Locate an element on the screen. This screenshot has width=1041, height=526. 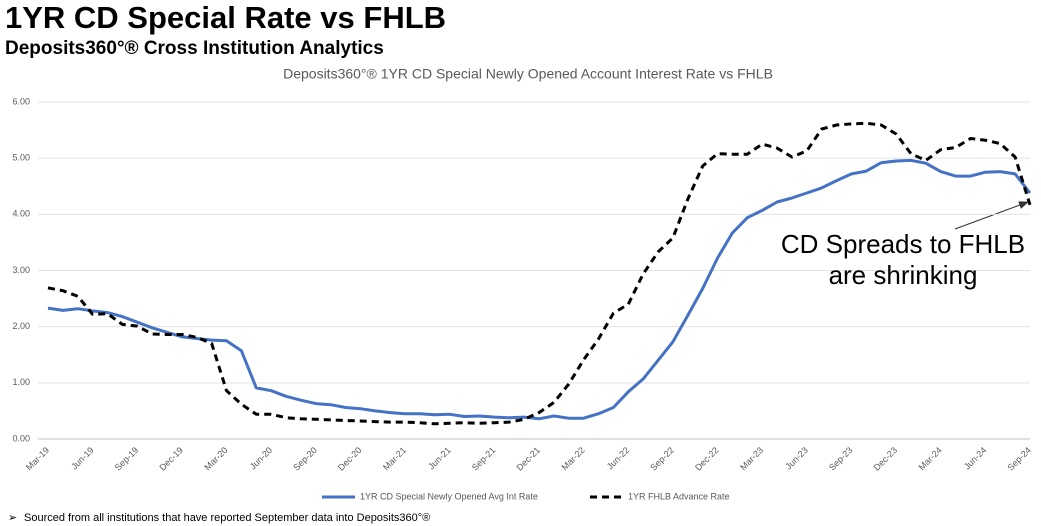
x-tick-label: Dec-19 is located at coordinates (171, 459).